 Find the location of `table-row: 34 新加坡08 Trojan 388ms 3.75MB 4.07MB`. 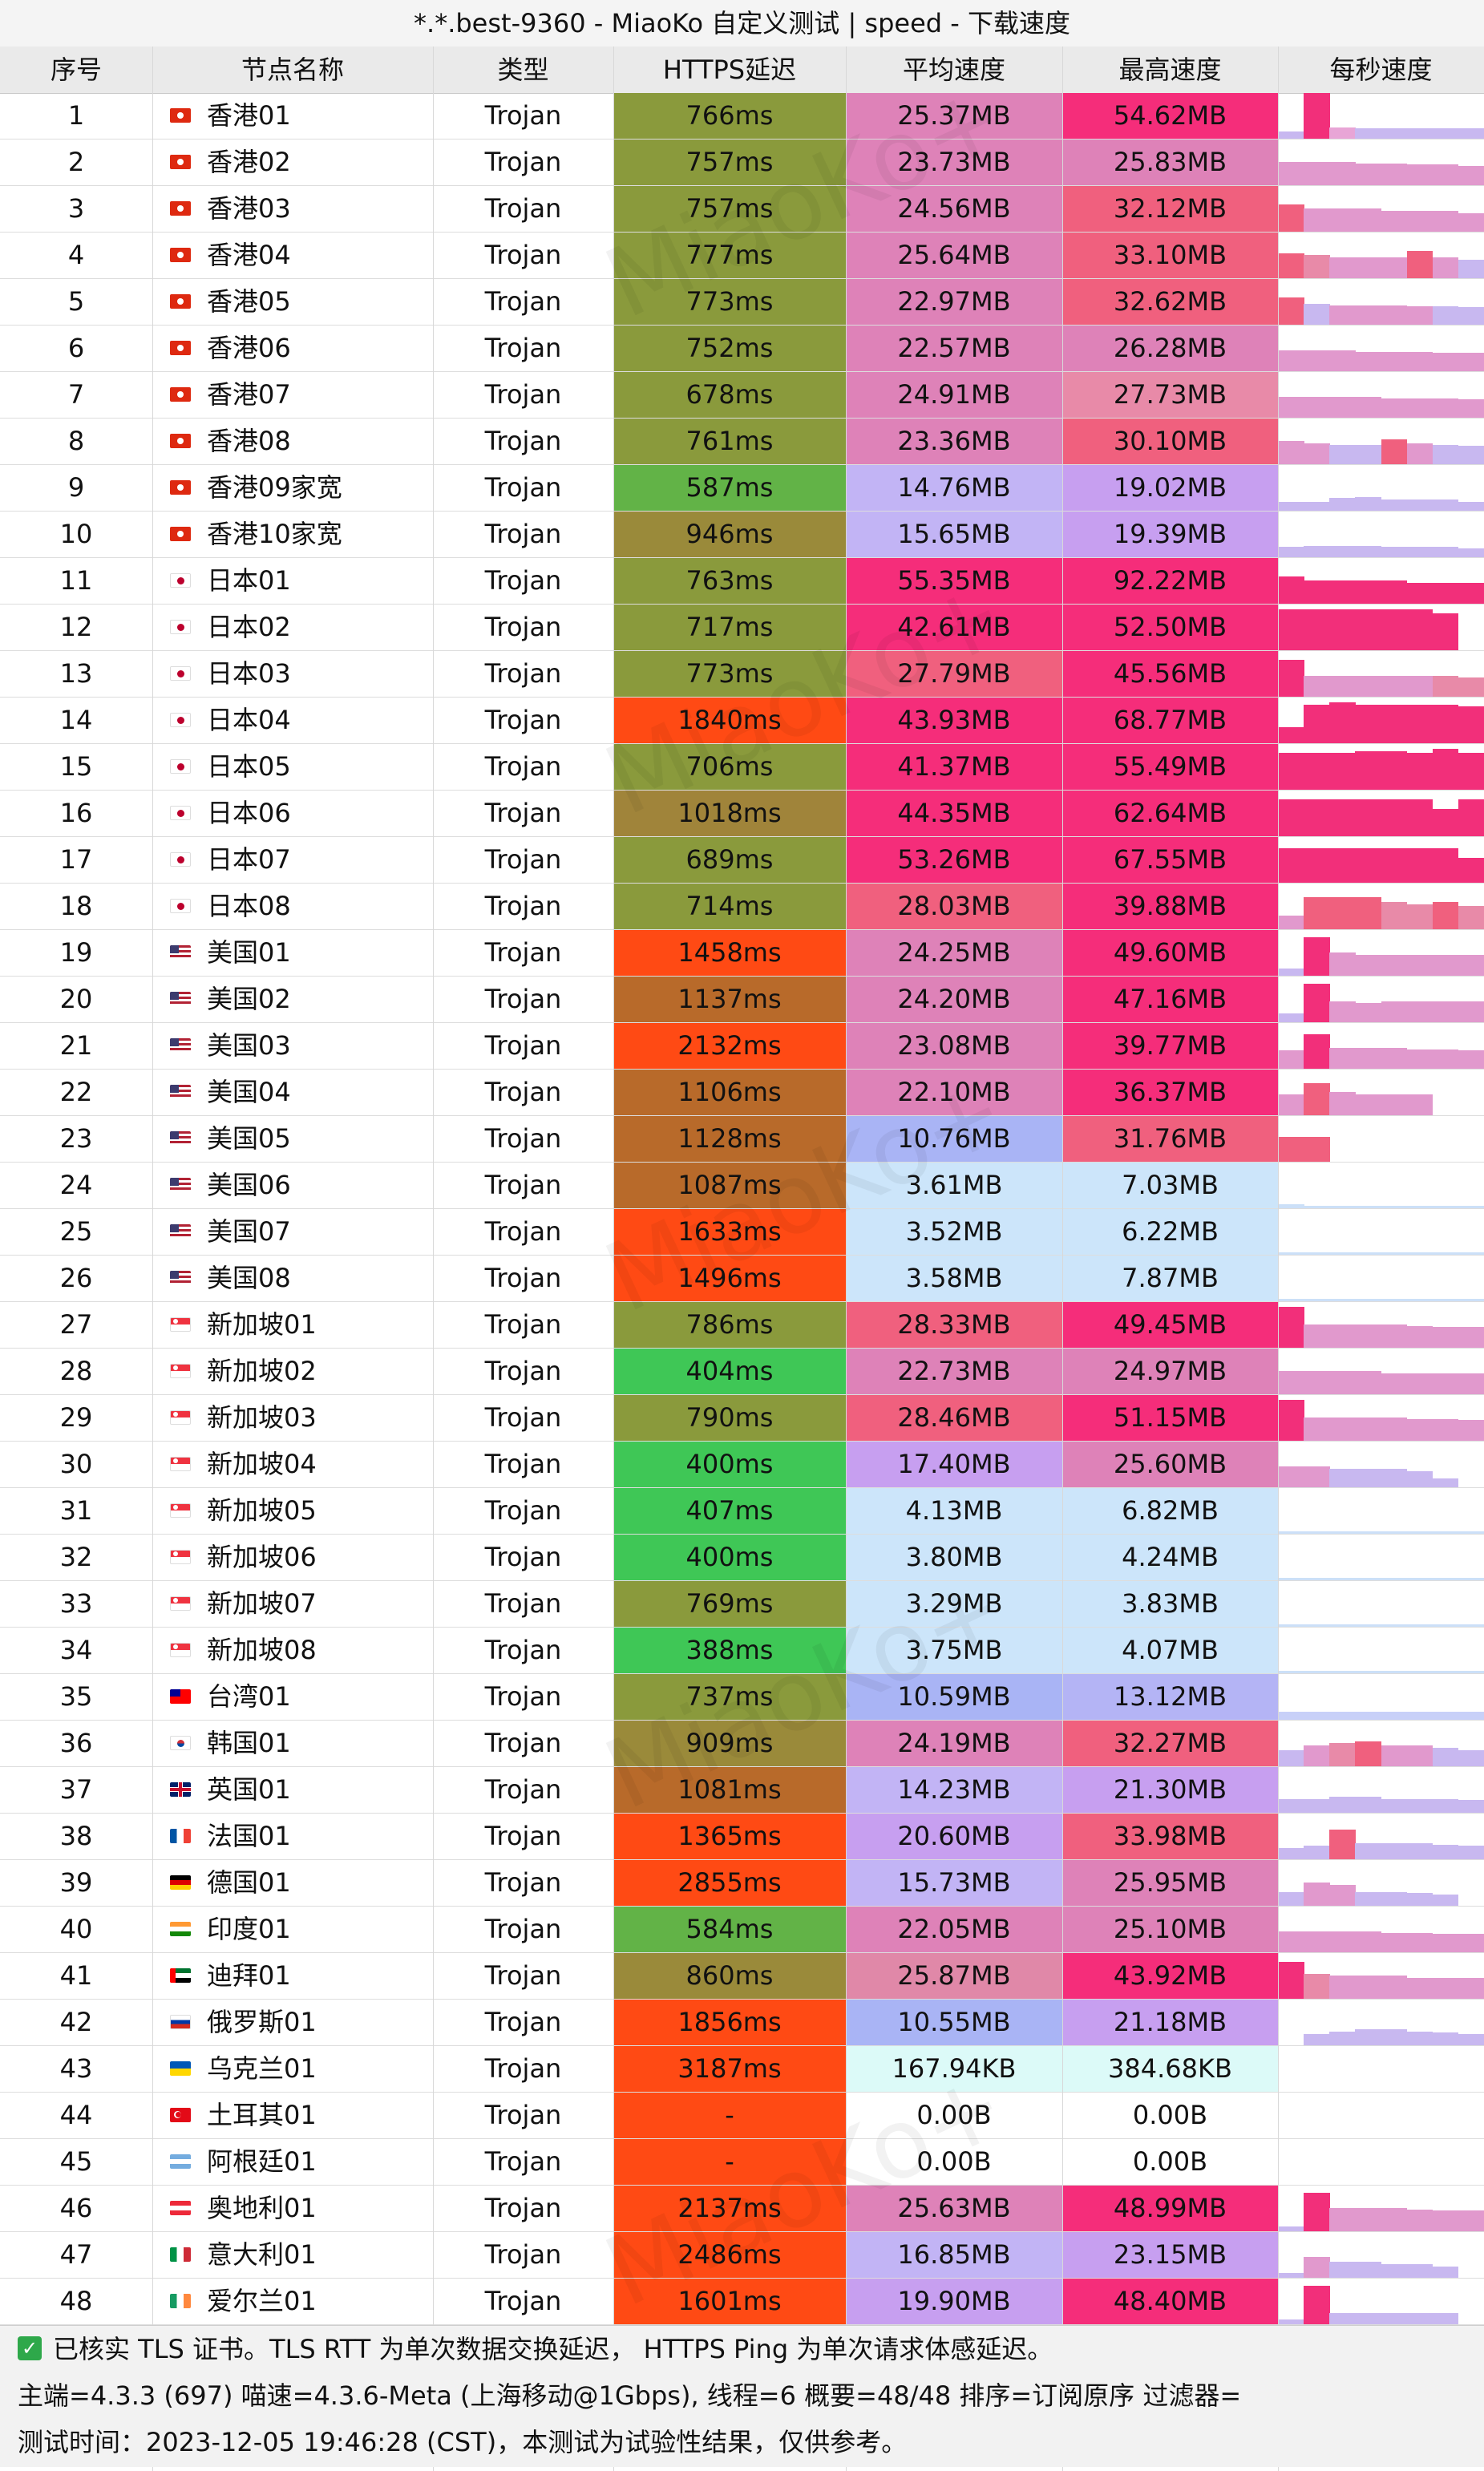

table-row: 34 新加坡08 Trojan 388ms 3.75MB 4.07MB is located at coordinates (742, 1651).